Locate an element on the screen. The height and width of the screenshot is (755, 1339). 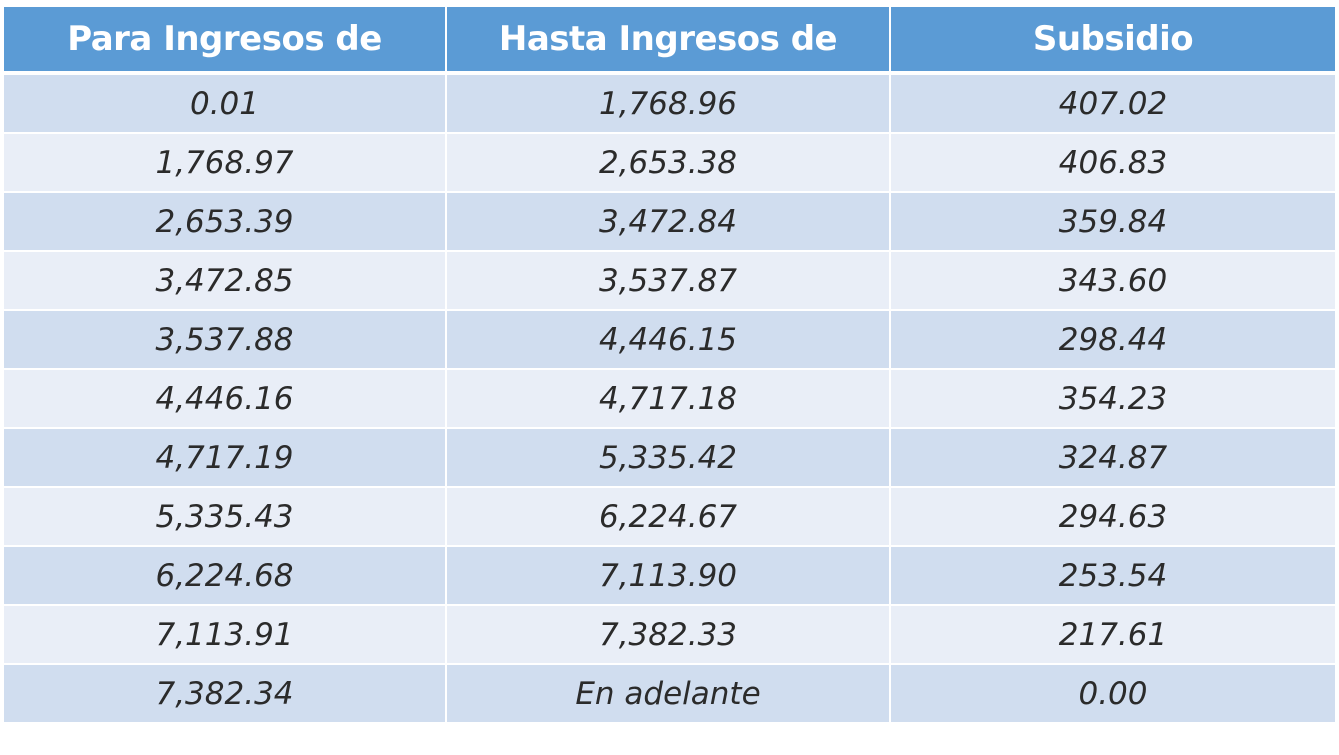
cell-para-ingresos: 3,537.88 is located at coordinates (224, 339).